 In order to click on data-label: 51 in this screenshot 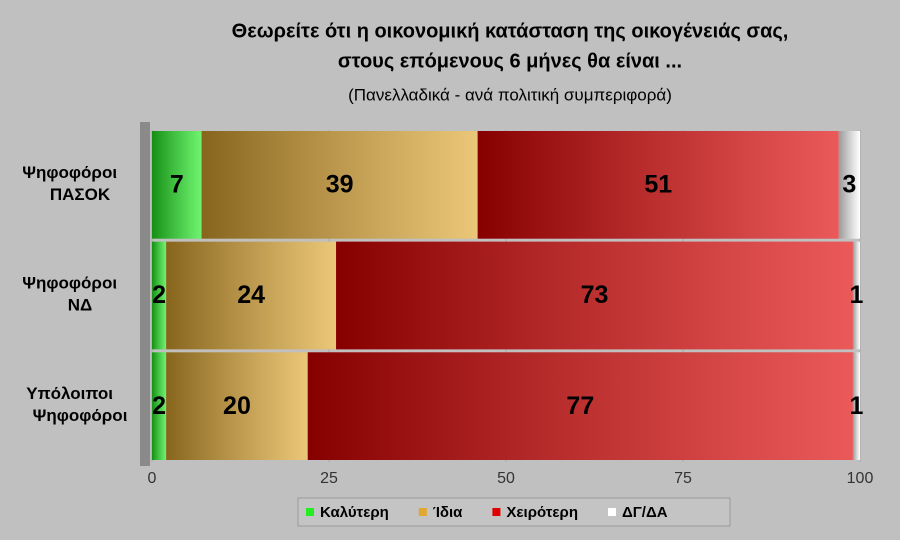, I will do `click(658, 184)`.